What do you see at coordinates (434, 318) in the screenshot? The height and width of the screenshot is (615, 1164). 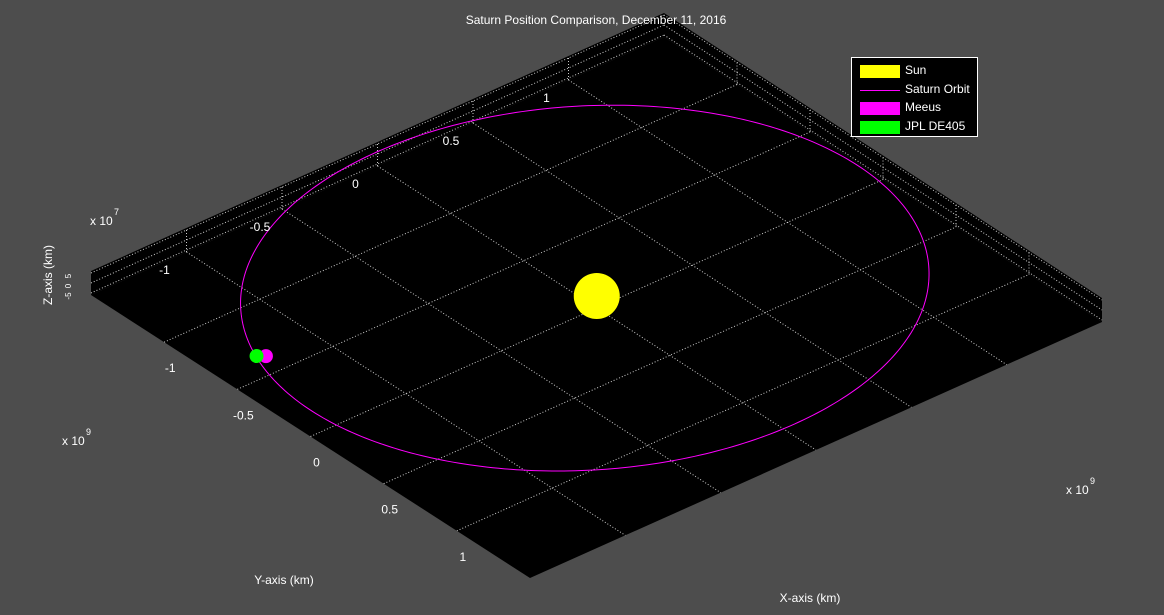 I see `marker-layer` at bounding box center [434, 318].